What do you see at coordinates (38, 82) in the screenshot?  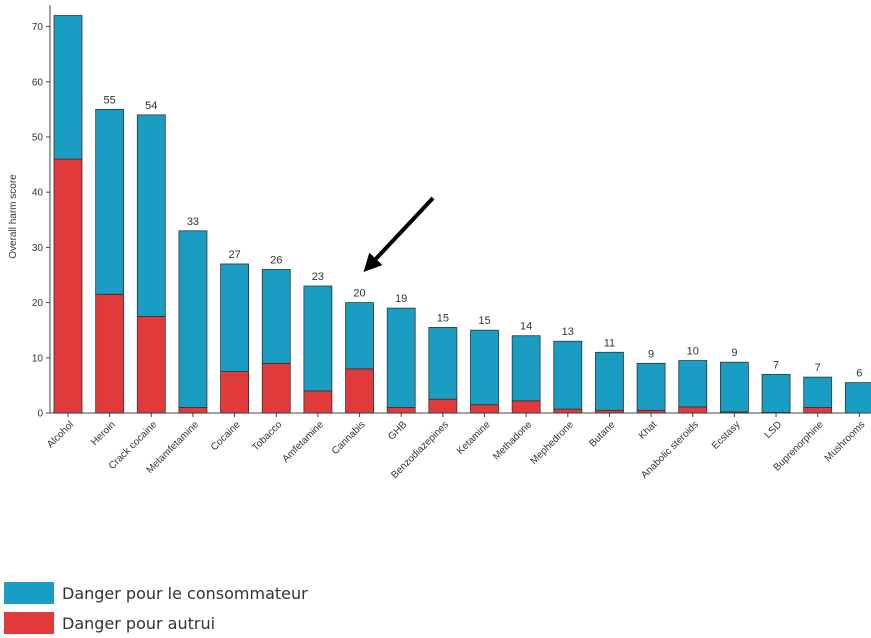 I see `y-tick-label: 60` at bounding box center [38, 82].